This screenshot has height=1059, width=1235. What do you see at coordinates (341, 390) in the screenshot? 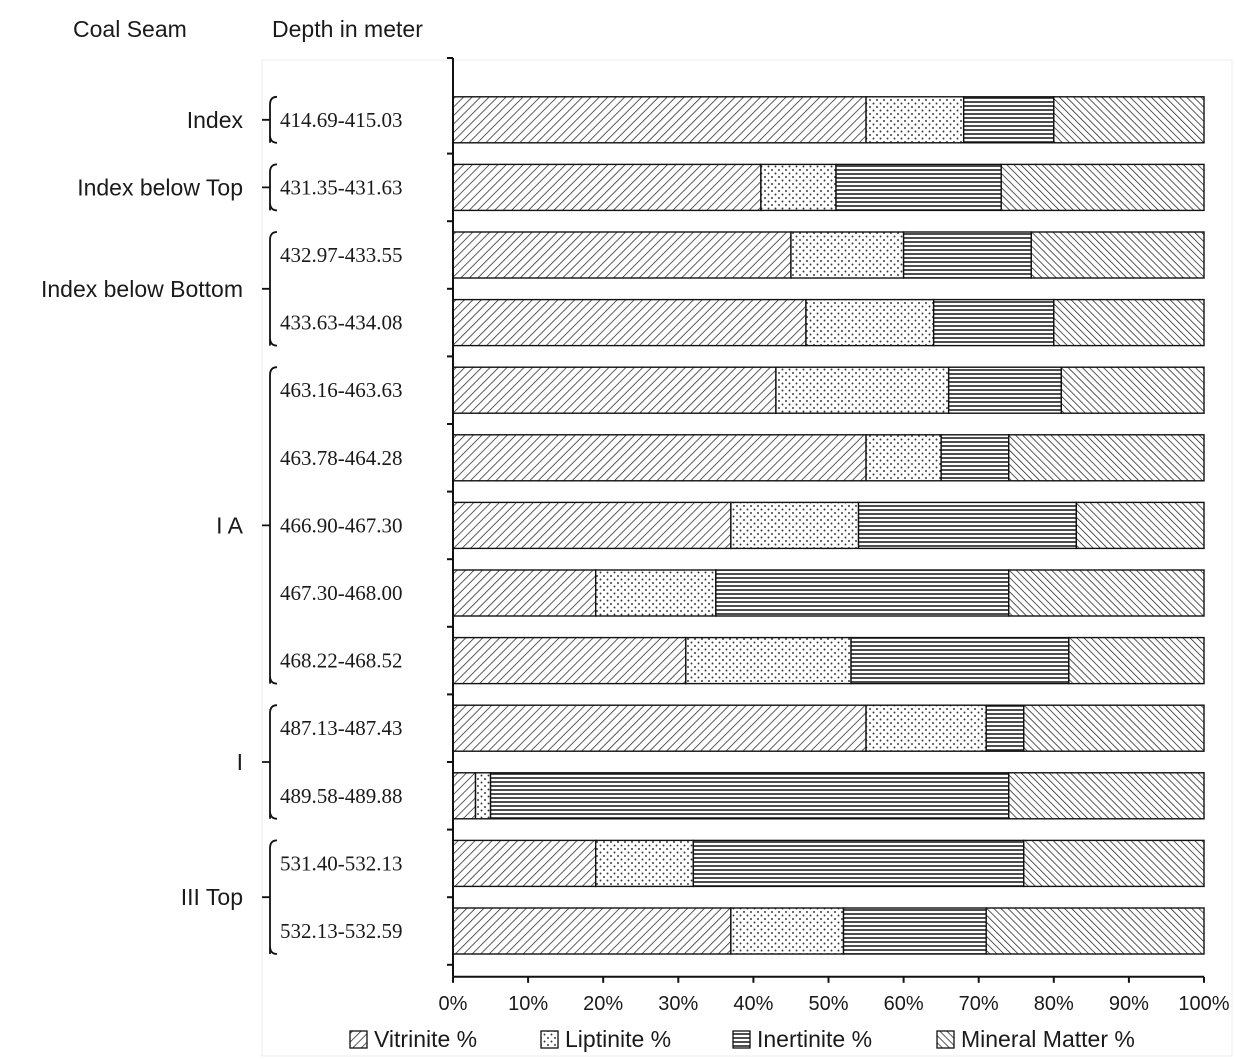
I see `depth-label: 463.16-463.63` at bounding box center [341, 390].